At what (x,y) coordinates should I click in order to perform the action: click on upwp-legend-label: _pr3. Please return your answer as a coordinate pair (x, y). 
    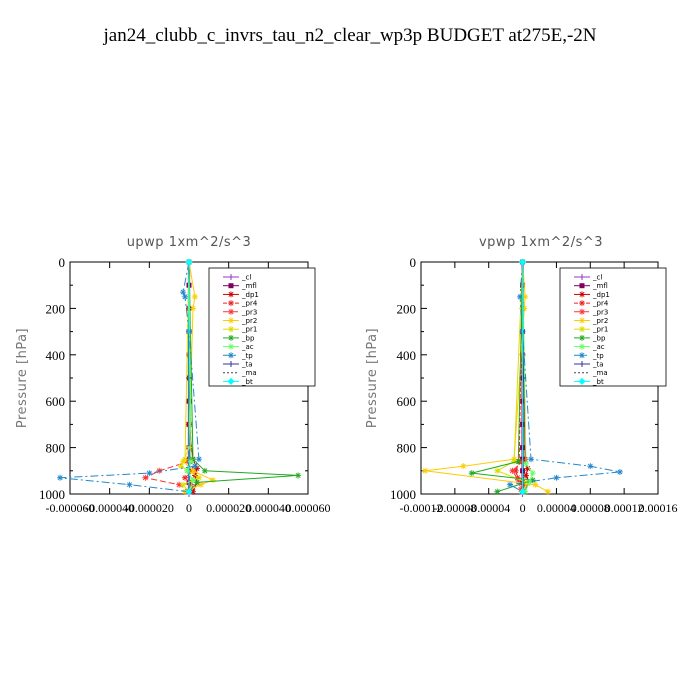
    Looking at the image, I should click on (249, 312).